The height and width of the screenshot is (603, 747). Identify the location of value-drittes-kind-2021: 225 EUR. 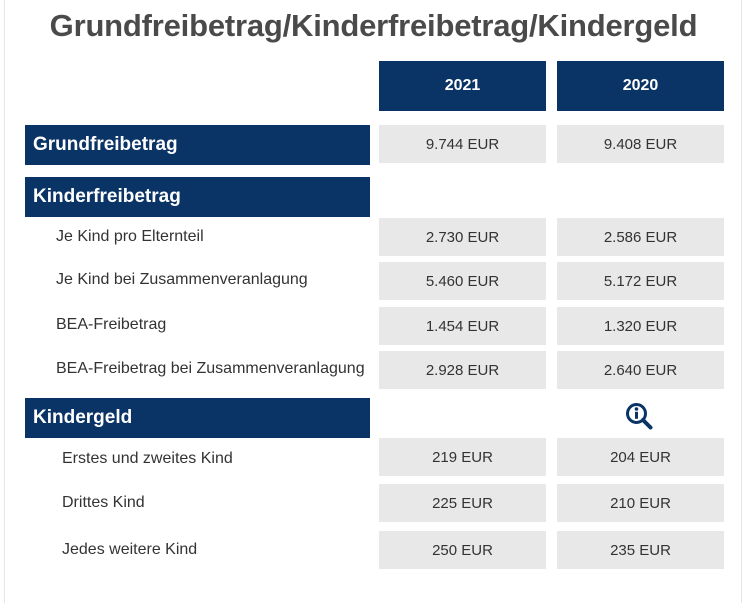
(462, 503).